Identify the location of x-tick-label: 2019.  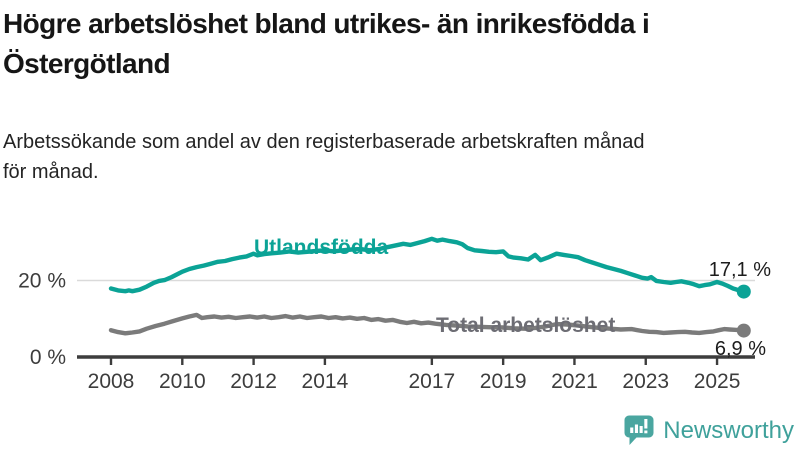
(503, 381).